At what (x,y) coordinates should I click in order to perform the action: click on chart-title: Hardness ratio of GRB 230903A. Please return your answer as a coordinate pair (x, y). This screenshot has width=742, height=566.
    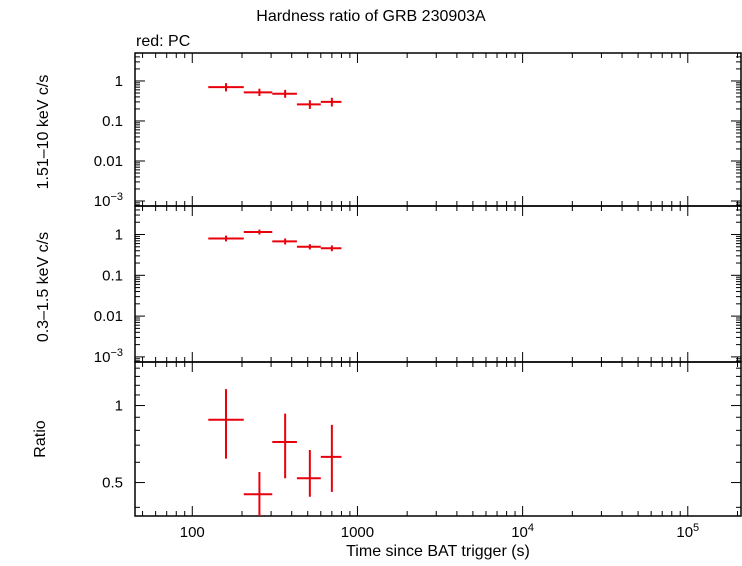
    Looking at the image, I should click on (371, 16).